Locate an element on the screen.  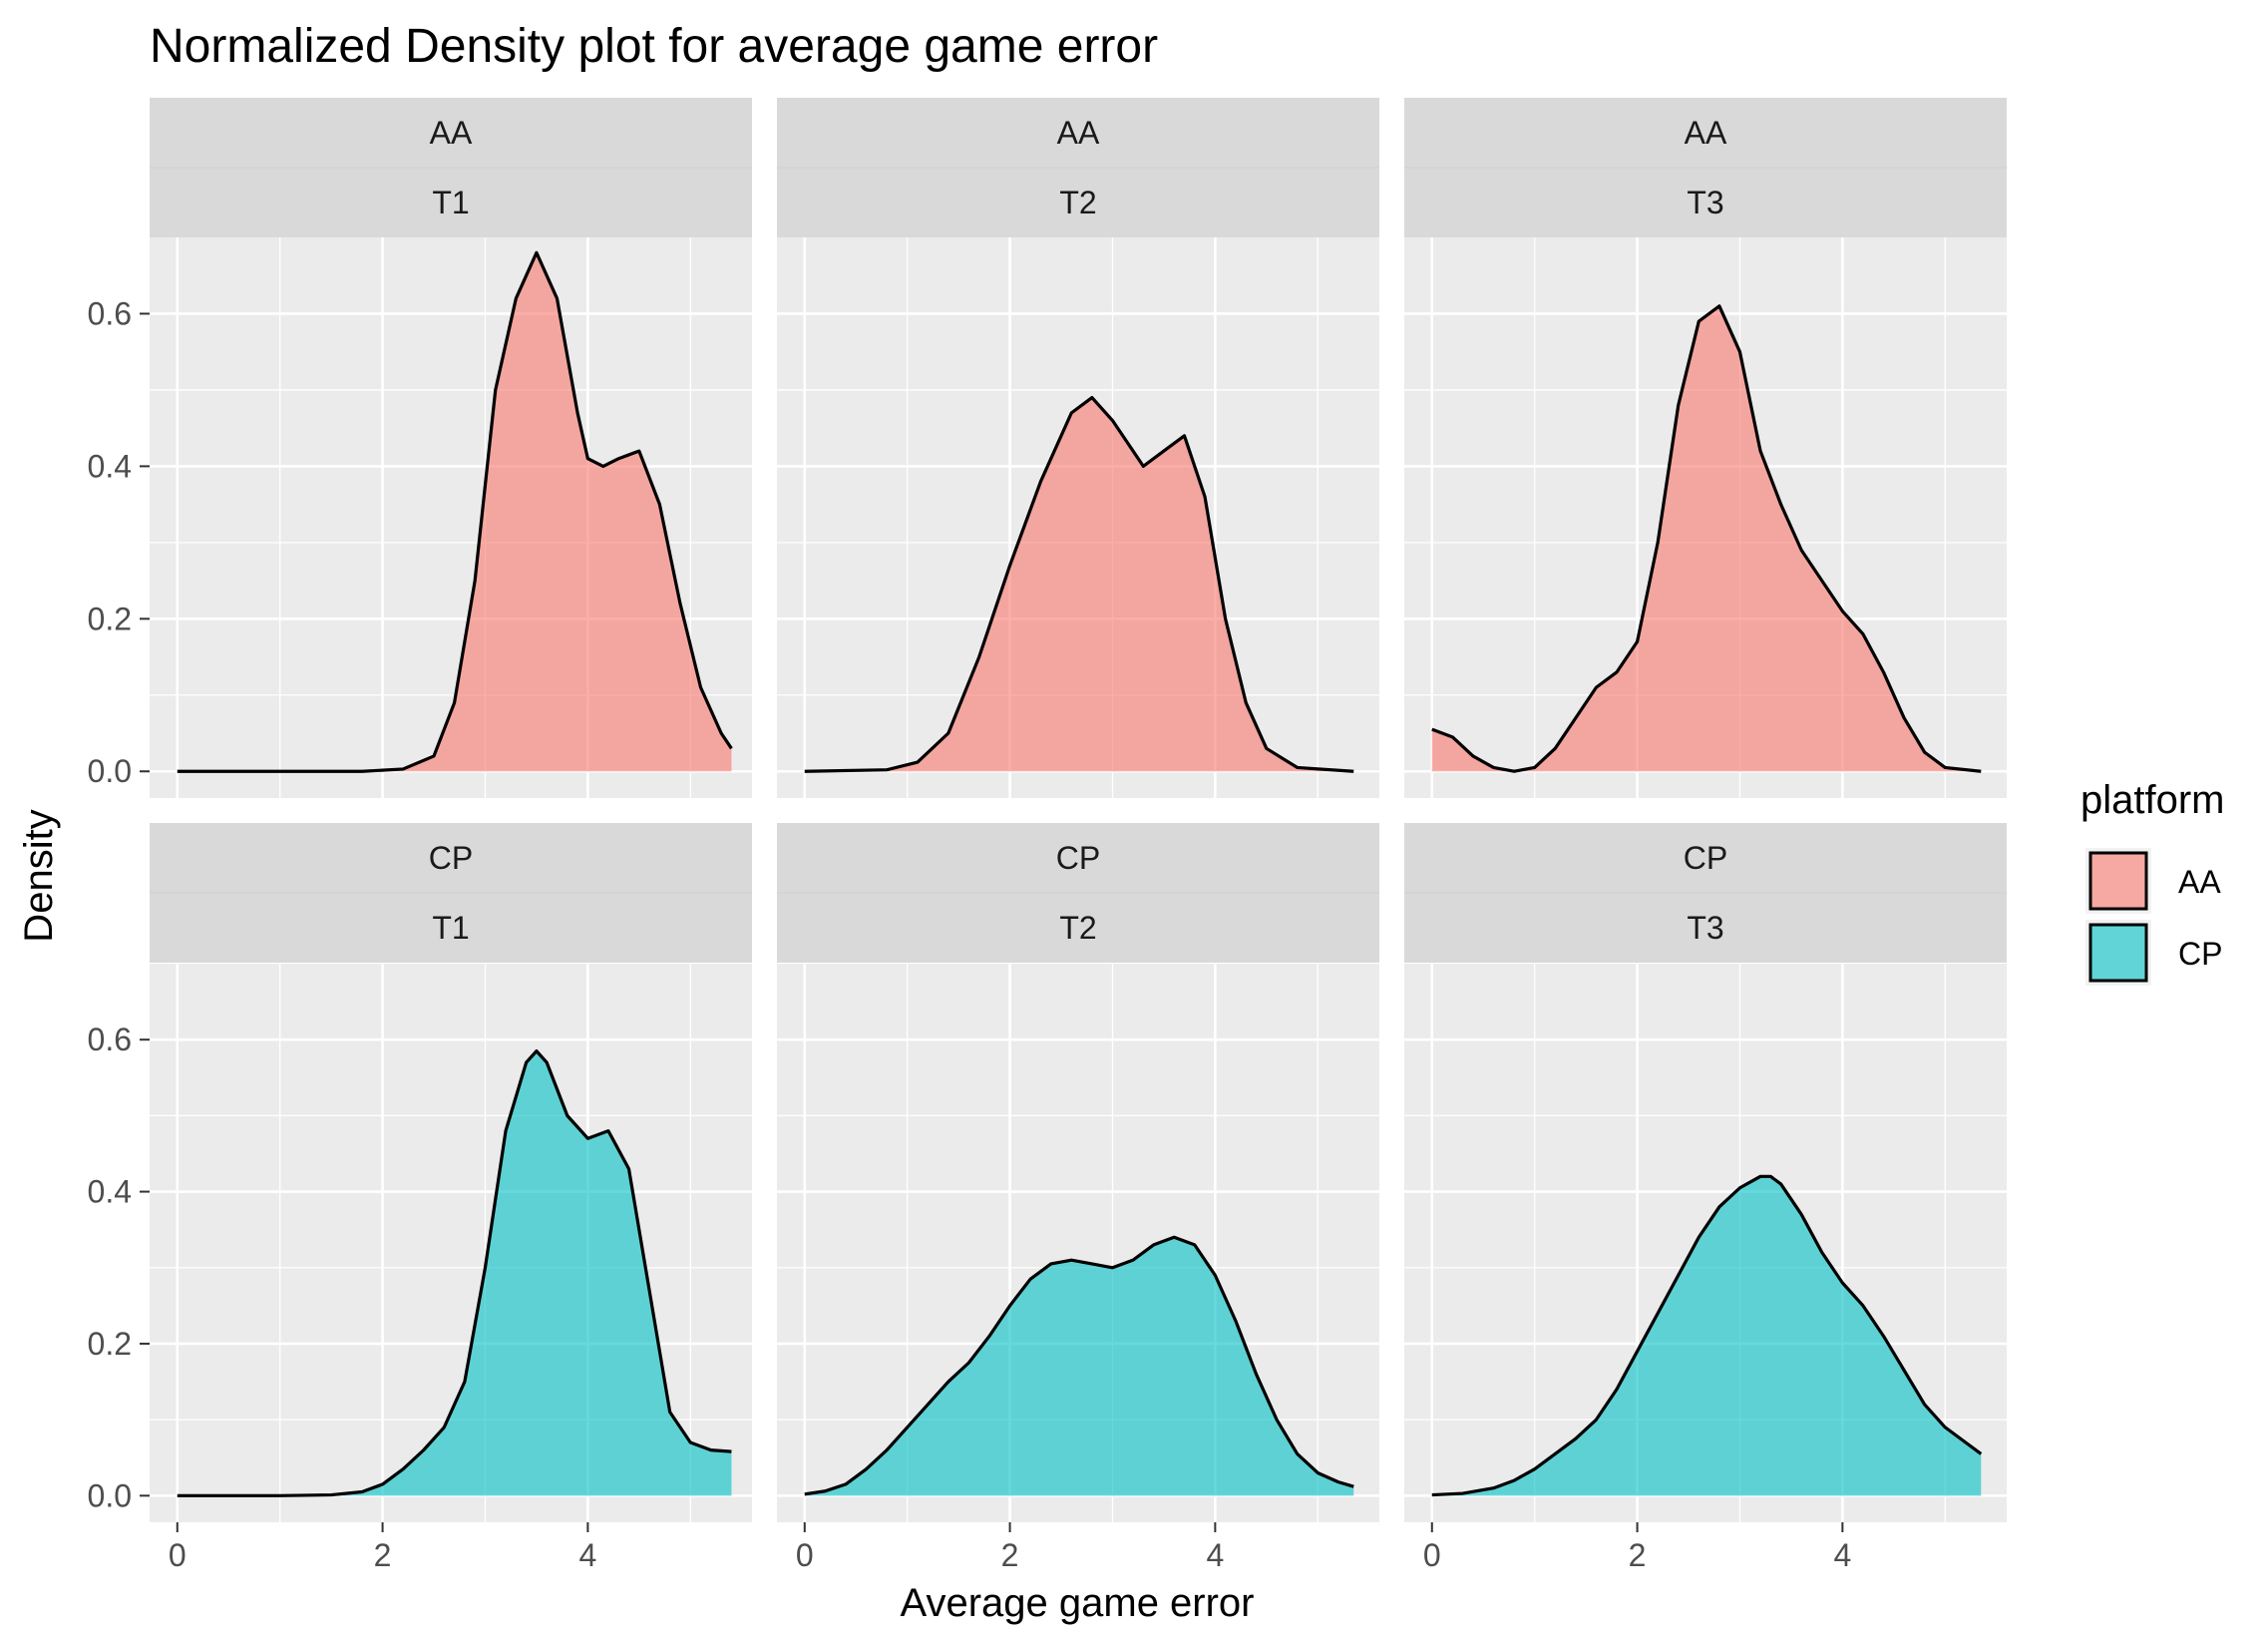
facet-panel-cp-t3: CP T3 0 2 4 is located at coordinates (1705, 1198).